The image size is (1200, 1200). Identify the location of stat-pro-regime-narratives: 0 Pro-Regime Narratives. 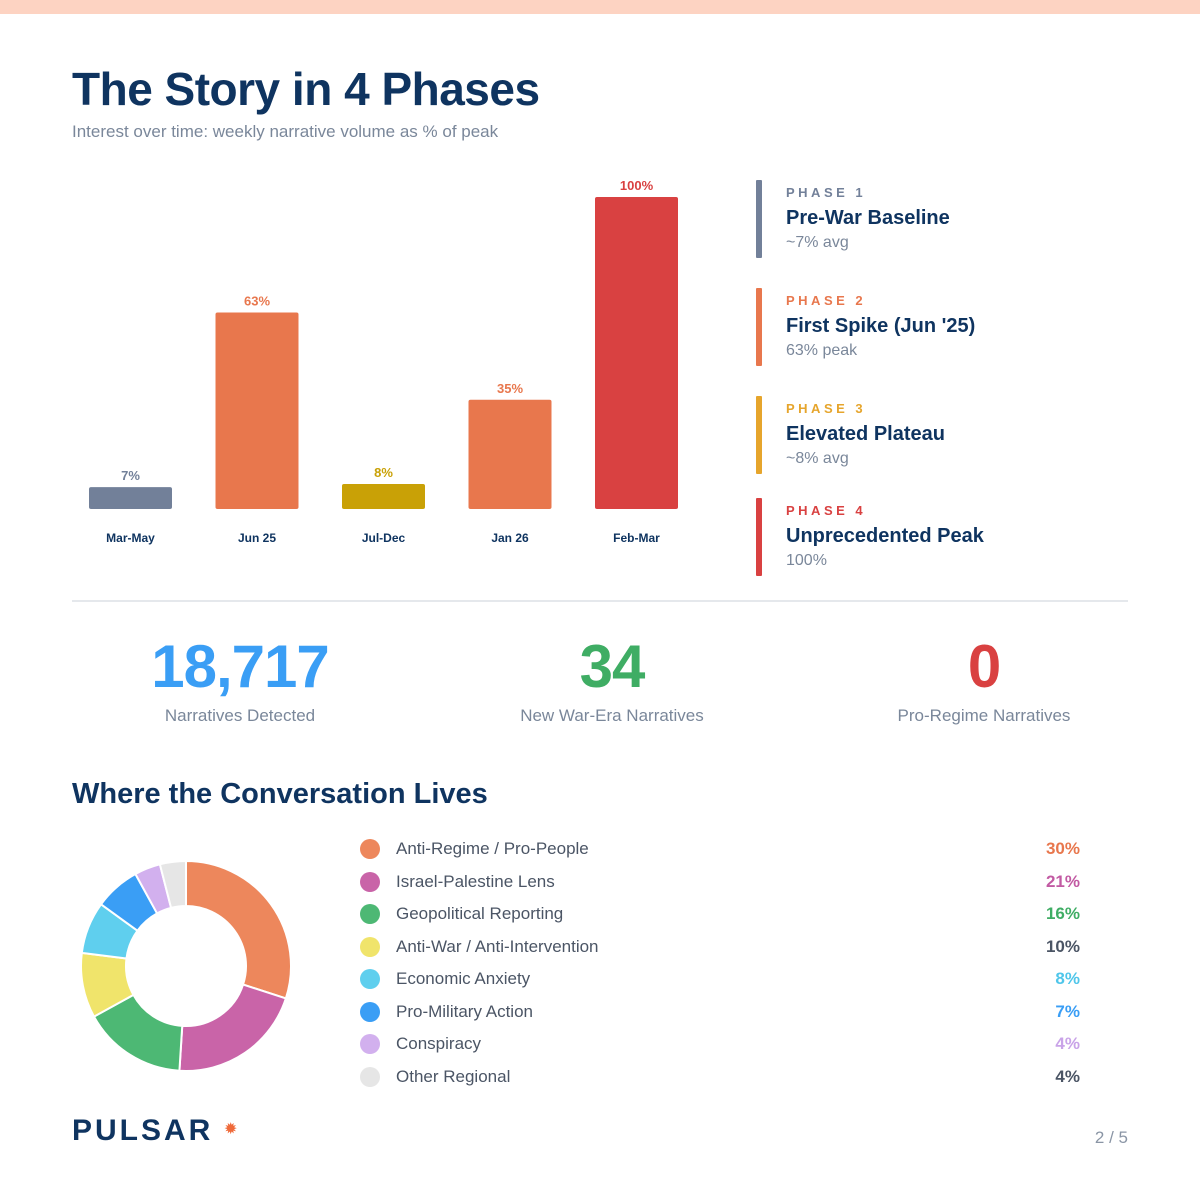
(984, 679).